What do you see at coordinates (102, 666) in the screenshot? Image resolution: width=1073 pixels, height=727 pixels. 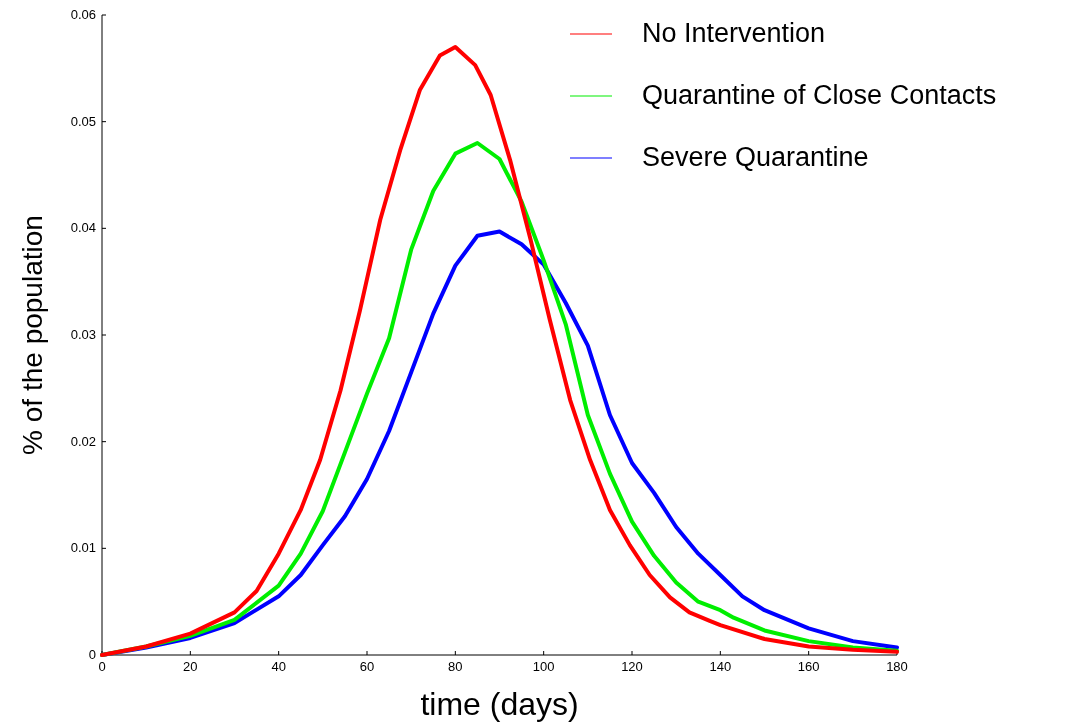 I see `x-tick-label: 0` at bounding box center [102, 666].